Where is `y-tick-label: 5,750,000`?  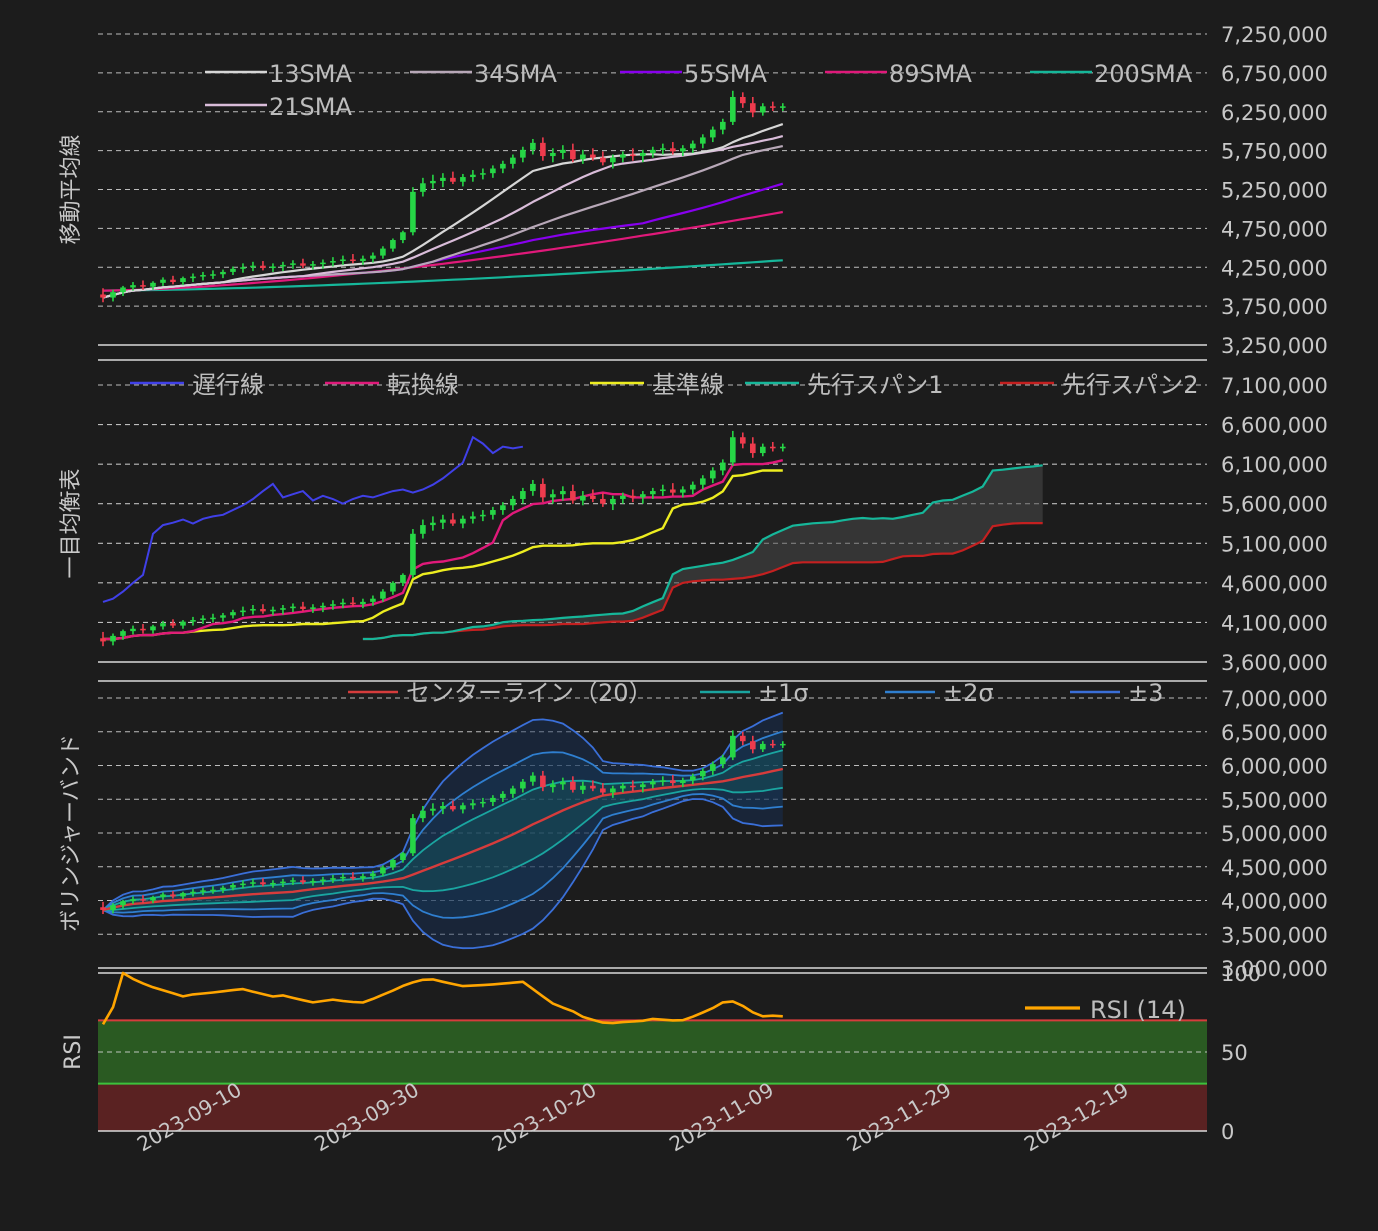
y-tick-label: 5,750,000 is located at coordinates (1274, 152).